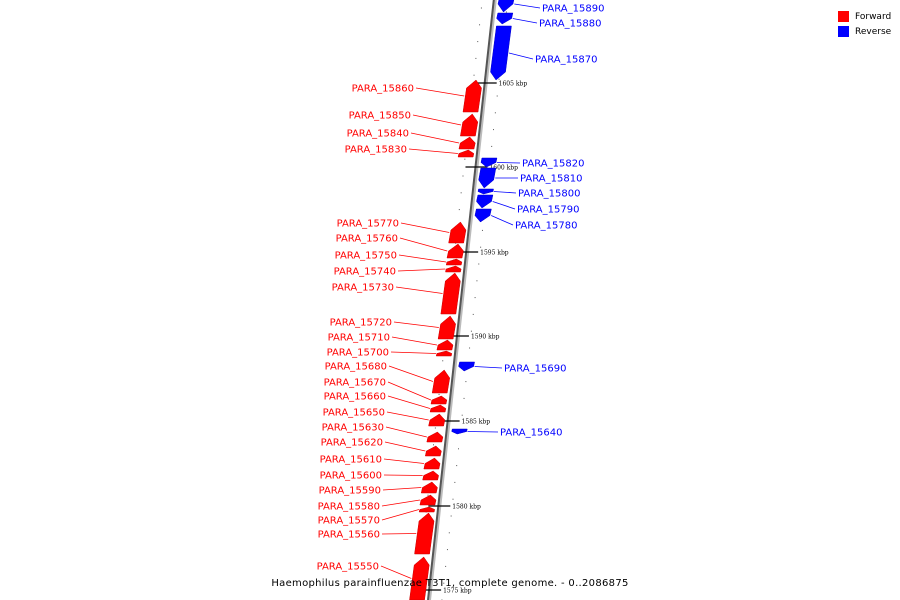  What do you see at coordinates (363, 288) in the screenshot?
I see `forward-gene-label: PARA_15730` at bounding box center [363, 288].